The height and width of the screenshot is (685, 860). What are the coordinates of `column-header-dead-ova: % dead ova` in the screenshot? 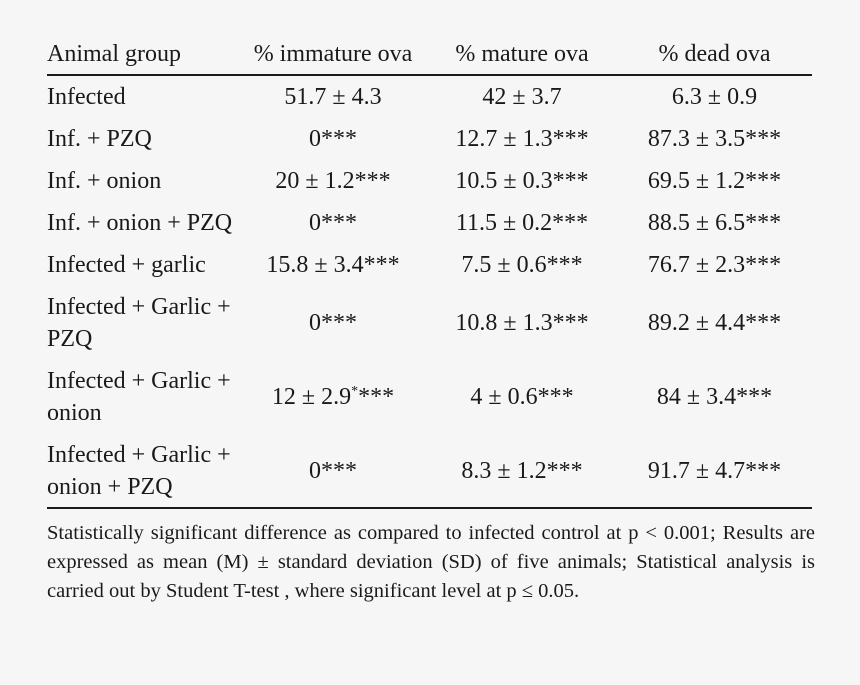 It's located at (714, 56).